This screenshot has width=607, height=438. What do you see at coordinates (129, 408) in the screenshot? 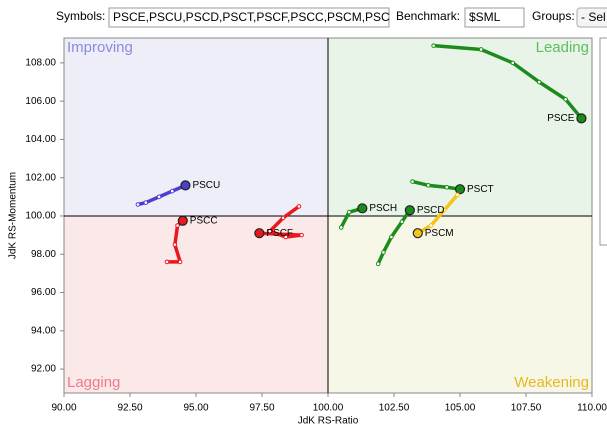
I see `x-tick-label: 92.50` at bounding box center [129, 408].